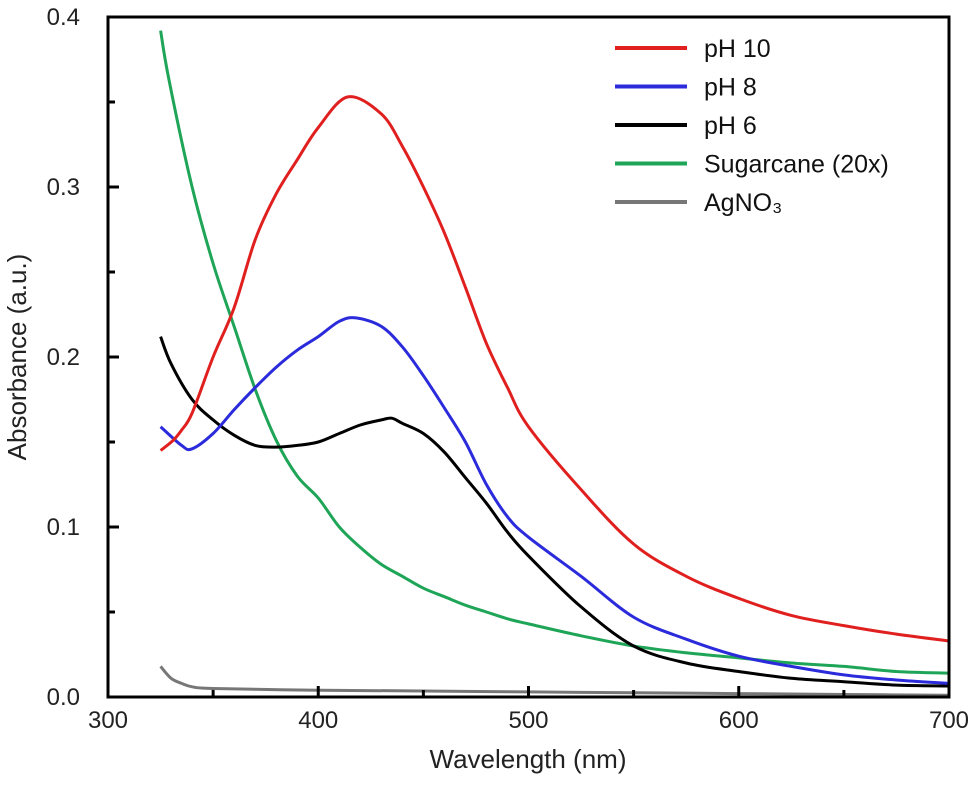  I want to click on x-tick-label: 500, so click(528, 720).